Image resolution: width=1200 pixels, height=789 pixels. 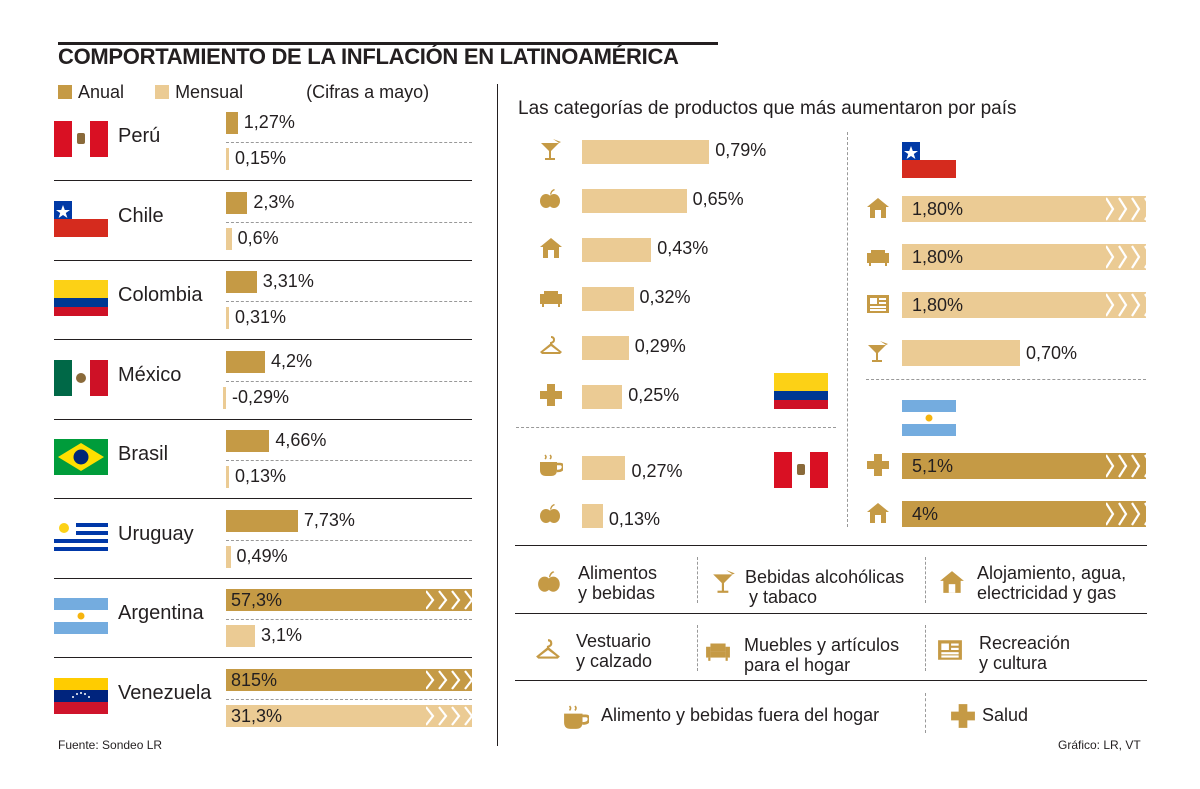 I want to click on category-value: 4%, so click(x=925, y=514).